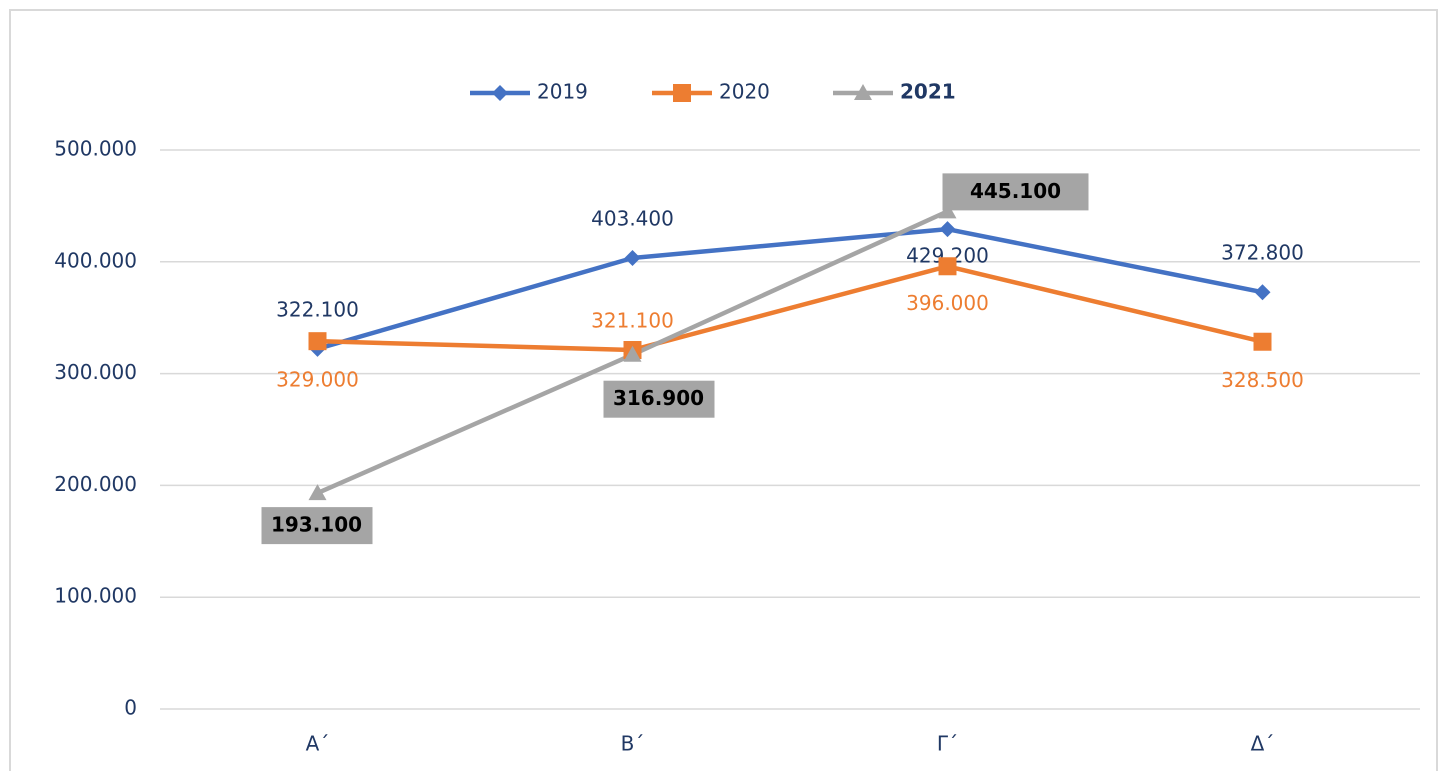 This screenshot has width=1444, height=771. I want to click on data-label: 193.100, so click(316, 525).